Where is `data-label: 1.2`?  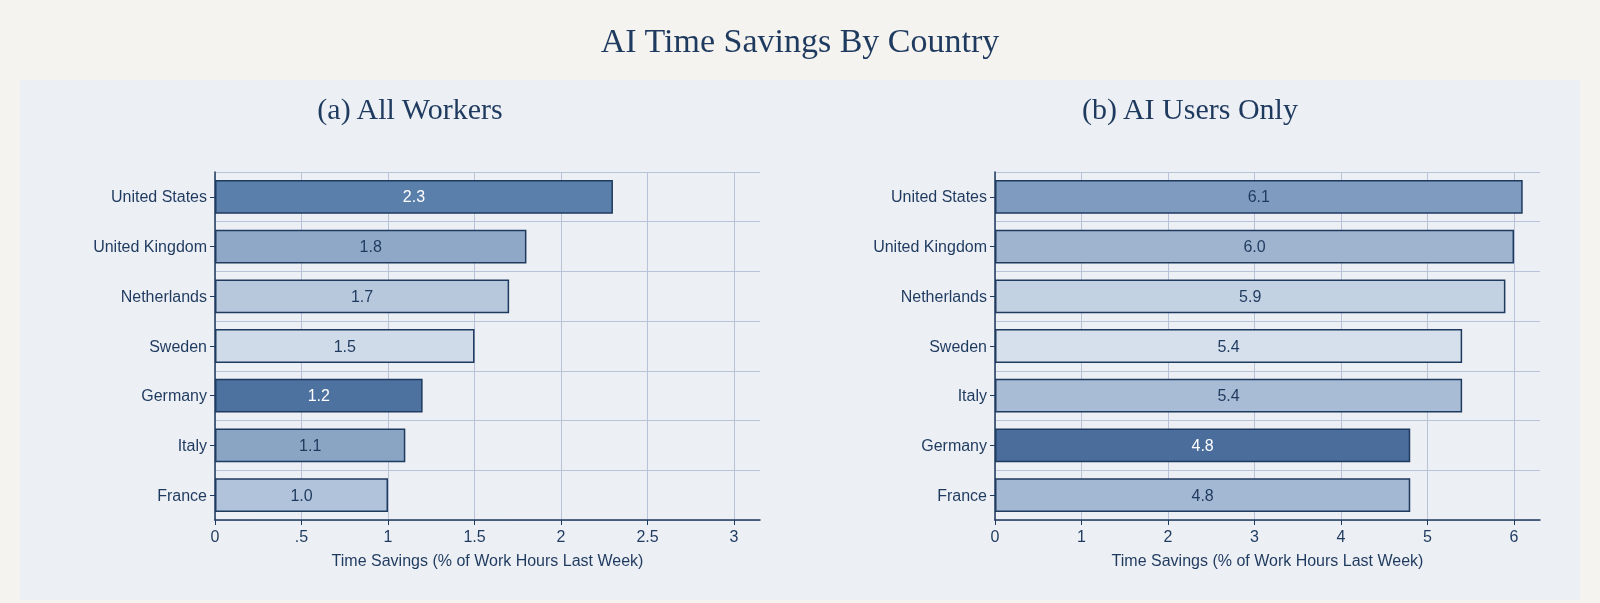
data-label: 1.2 is located at coordinates (319, 396).